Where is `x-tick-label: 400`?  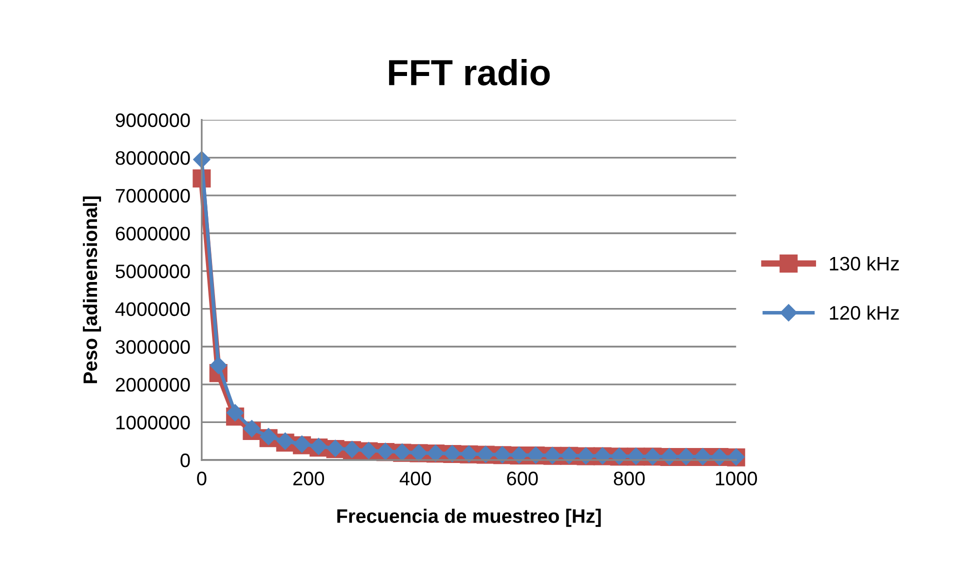 x-tick-label: 400 is located at coordinates (415, 479).